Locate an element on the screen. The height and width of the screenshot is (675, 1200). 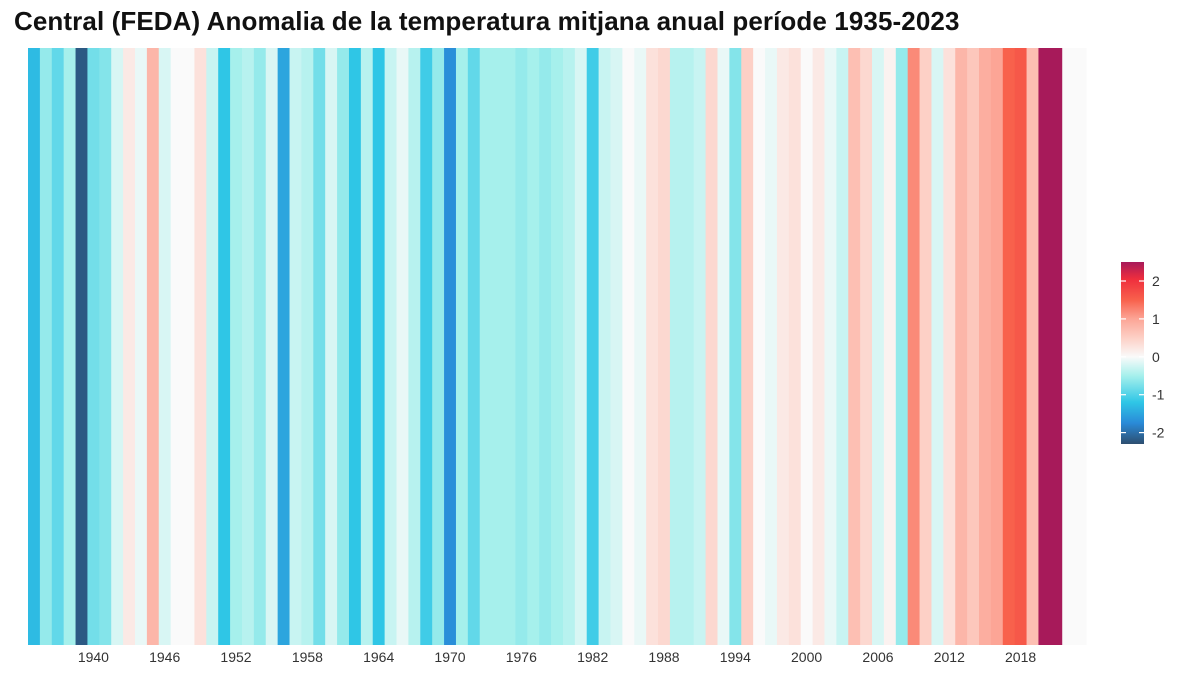
stripe-1949 is located at coordinates (200, 346).